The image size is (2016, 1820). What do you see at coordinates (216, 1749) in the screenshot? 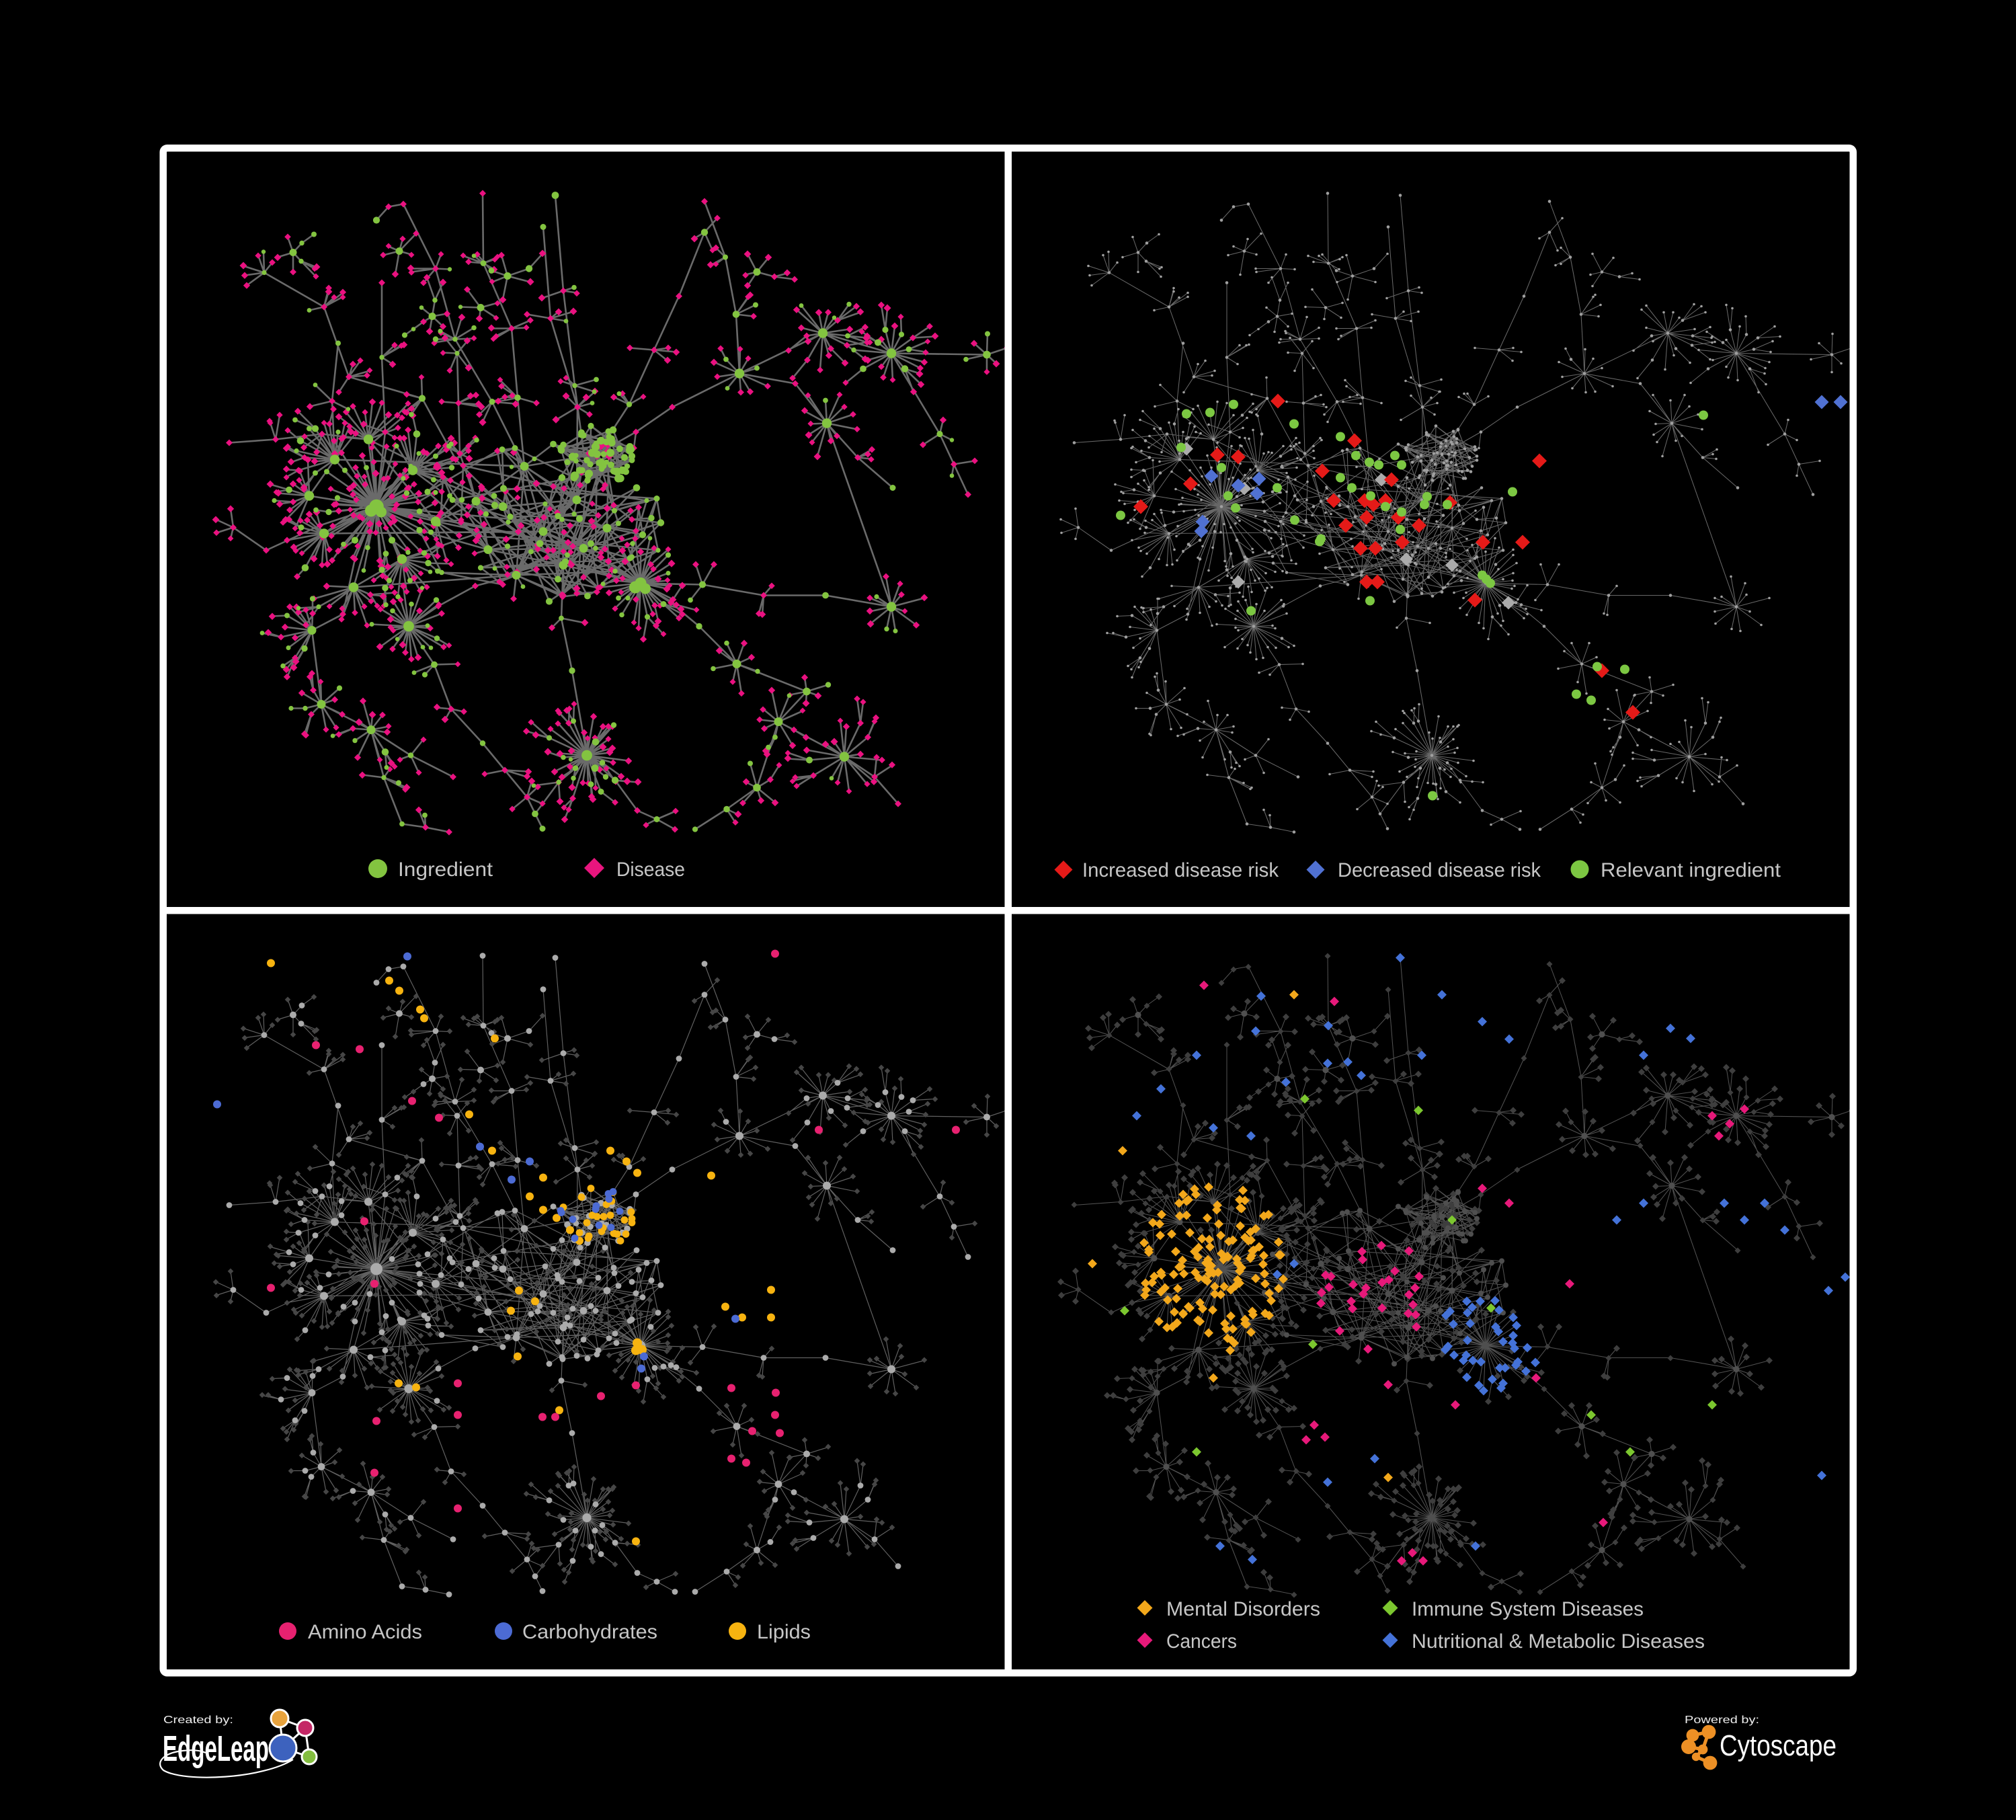
I see `svg-text: EdgeLeap` at bounding box center [216, 1749].